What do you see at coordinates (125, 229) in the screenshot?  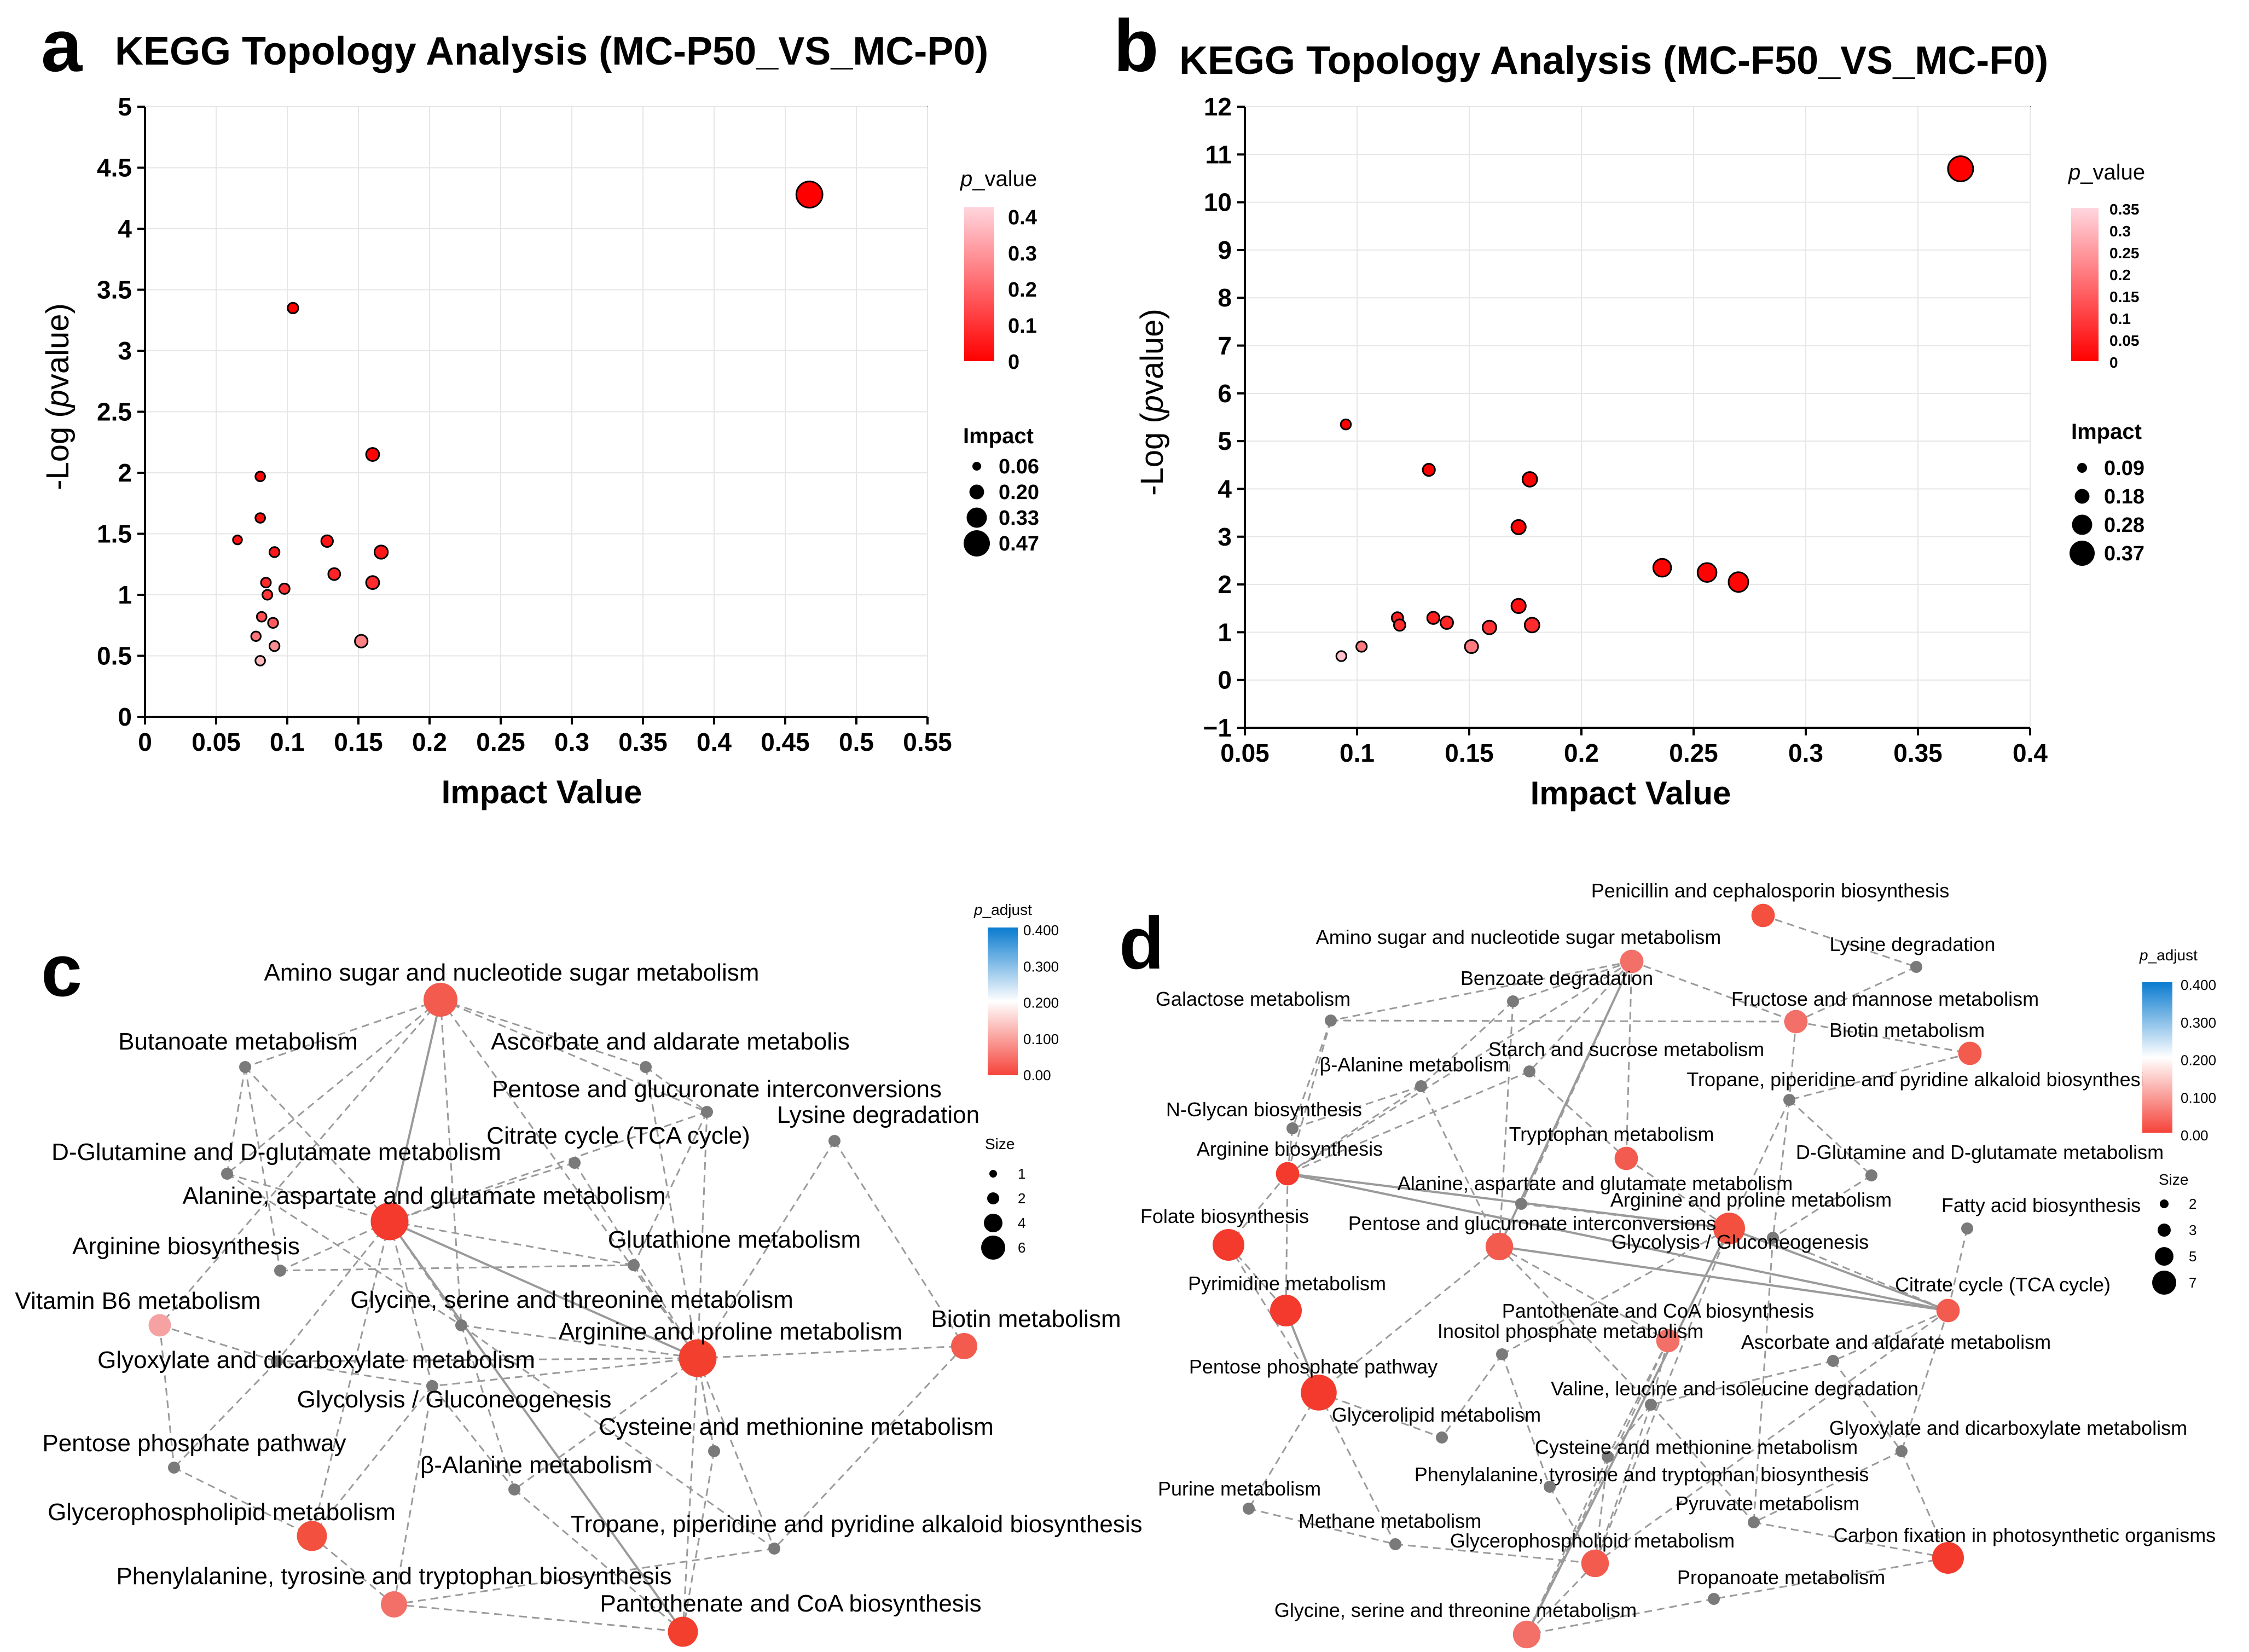 I see `y-tick-label: 4` at bounding box center [125, 229].